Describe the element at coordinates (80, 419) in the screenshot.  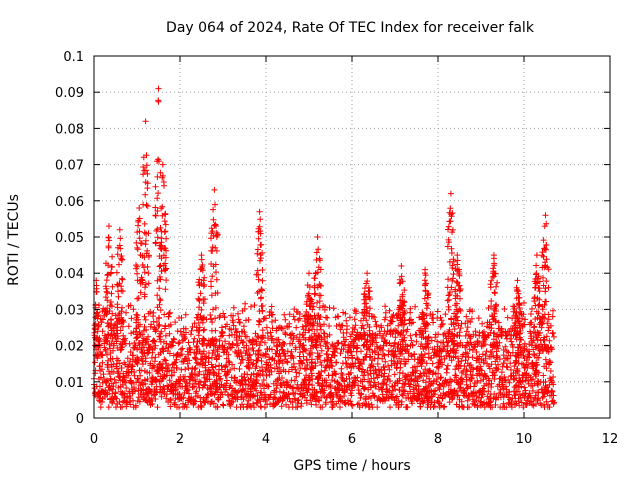
I see `y-tick-label: 0` at that location.